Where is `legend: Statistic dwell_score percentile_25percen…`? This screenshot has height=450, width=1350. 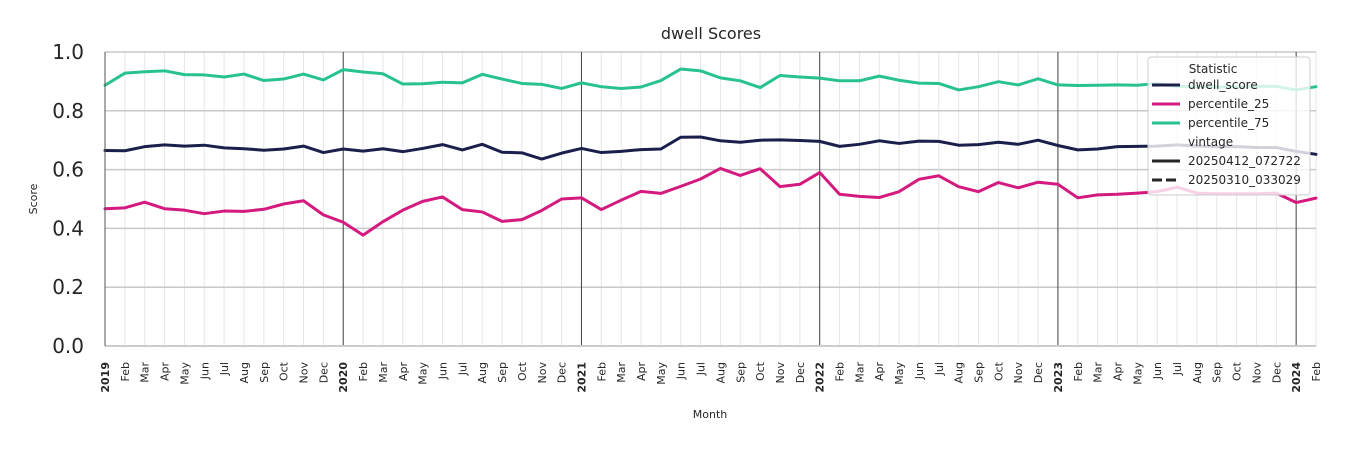
legend: Statistic dwell_score percentile_25percen… is located at coordinates (1229, 126).